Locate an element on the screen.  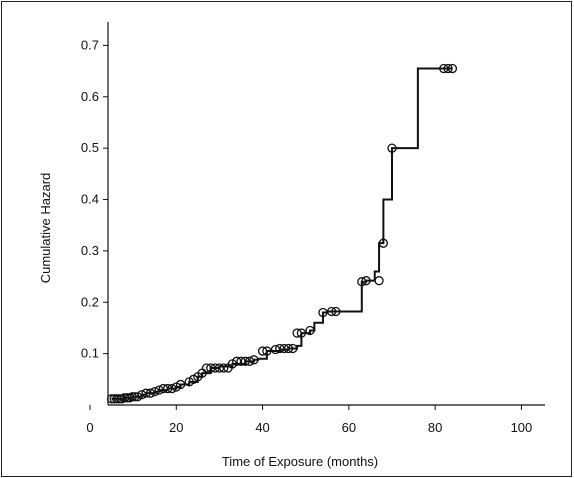
x-tick-label: 0 is located at coordinates (89, 427).